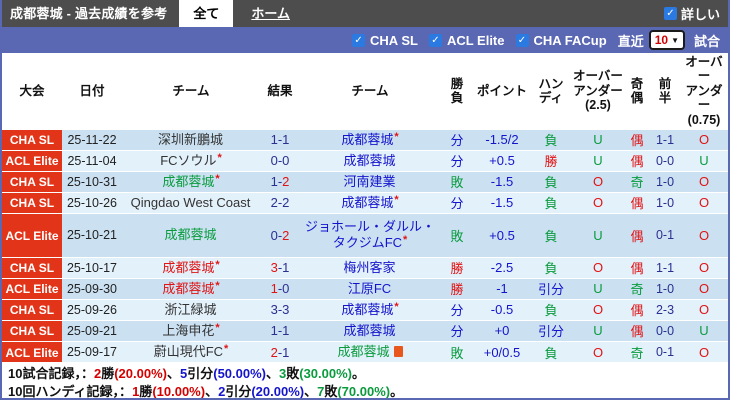  Describe the element at coordinates (190, 202) in the screenshot. I see `home-team: Qingdao West Coast` at that location.